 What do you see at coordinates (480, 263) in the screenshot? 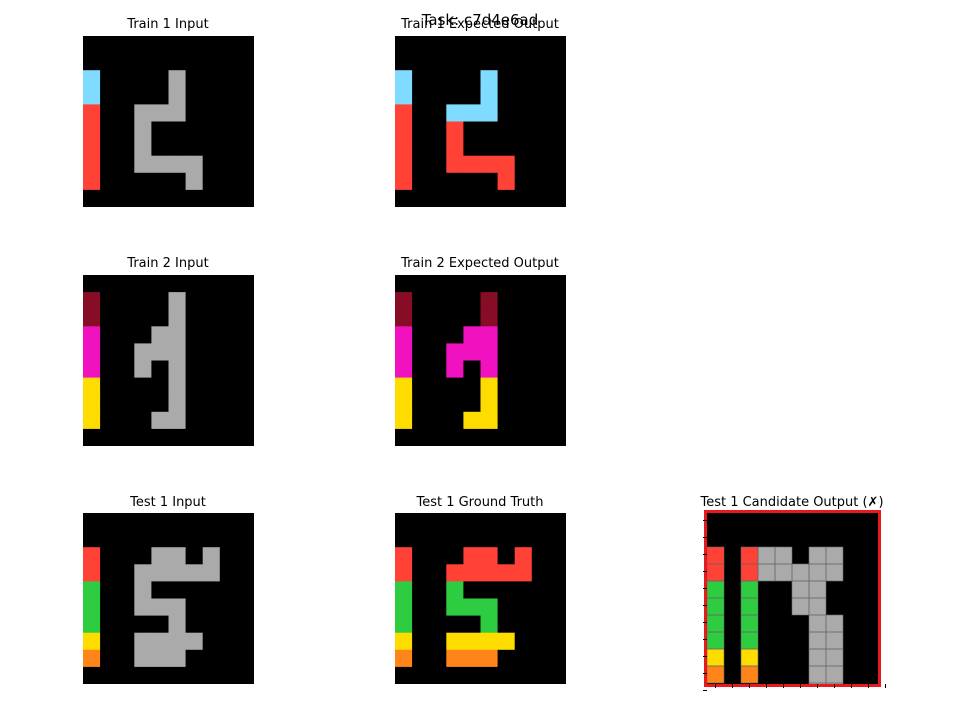
I see `train-2-output-title: Train 2 Expected Output` at bounding box center [480, 263].